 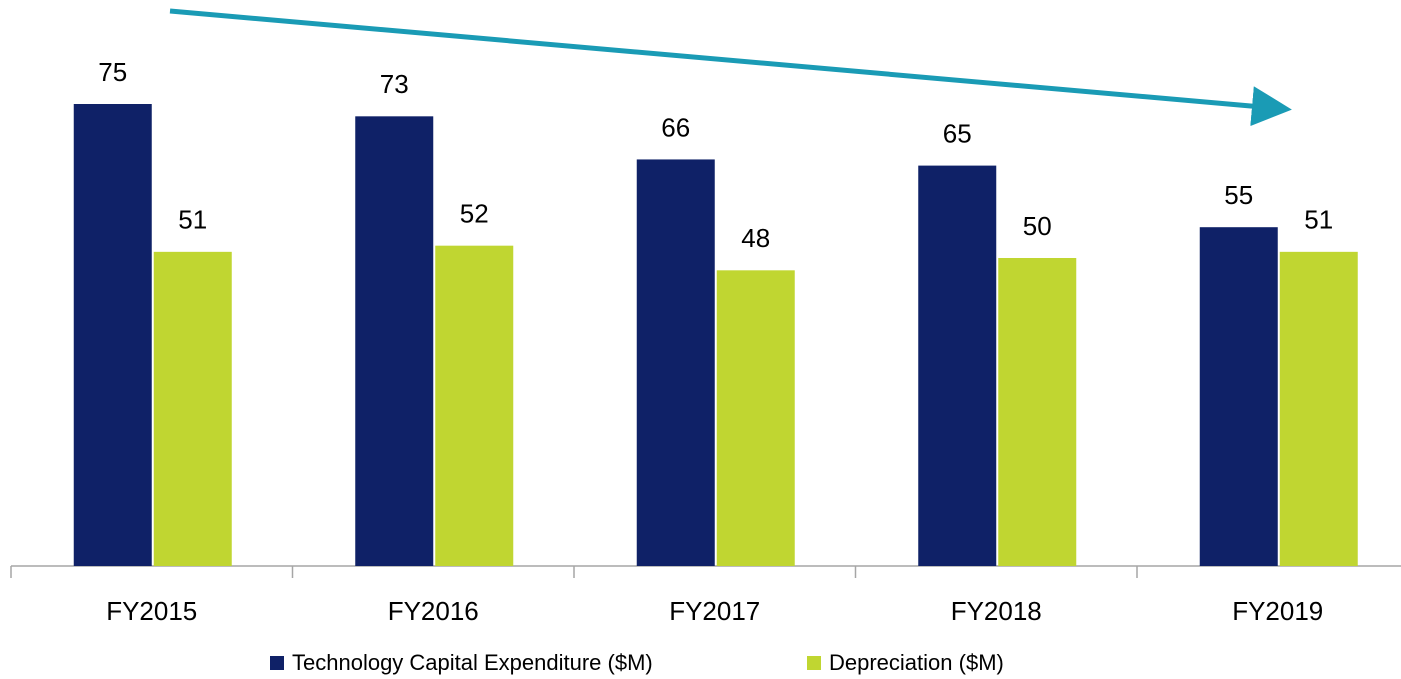 What do you see at coordinates (1277, 611) in the screenshot?
I see `x-tick-label: FY2019` at bounding box center [1277, 611].